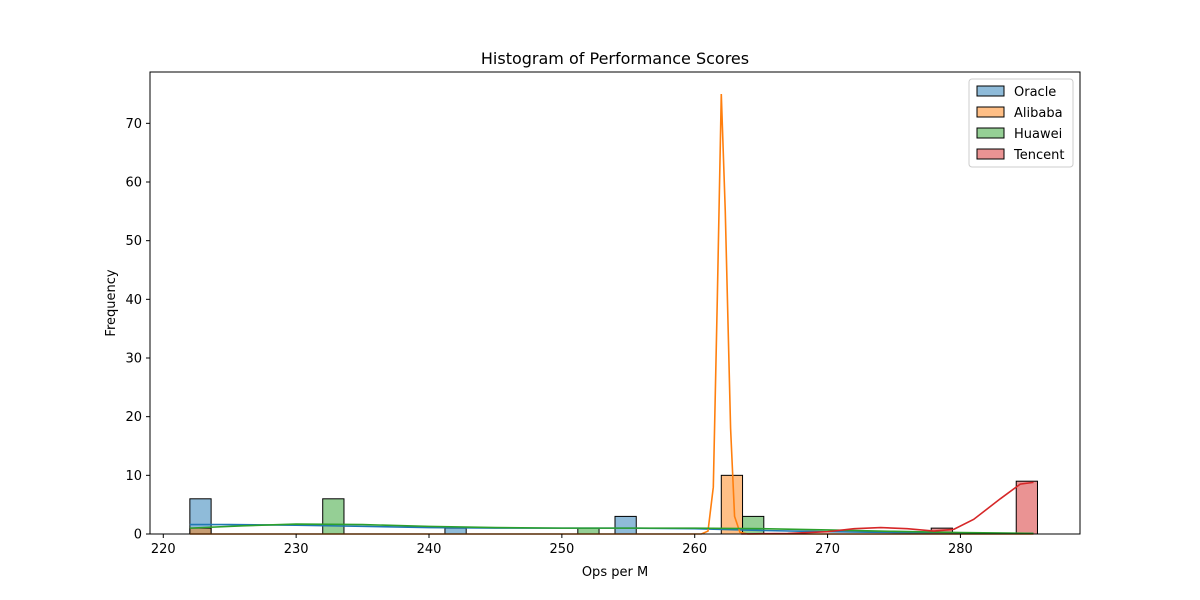 The height and width of the screenshot is (600, 1200). I want to click on legend-box, so click(1021, 123).